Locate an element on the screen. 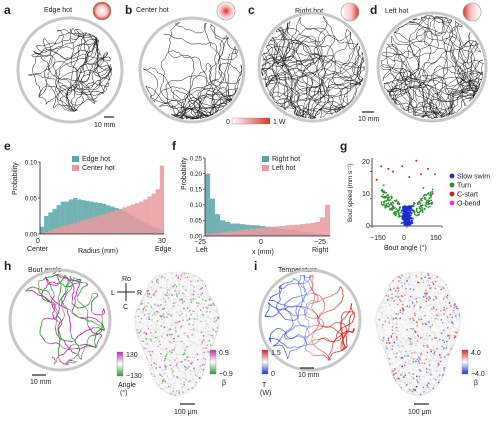  panel-g-xtick-n150: −150 is located at coordinates (378, 238).